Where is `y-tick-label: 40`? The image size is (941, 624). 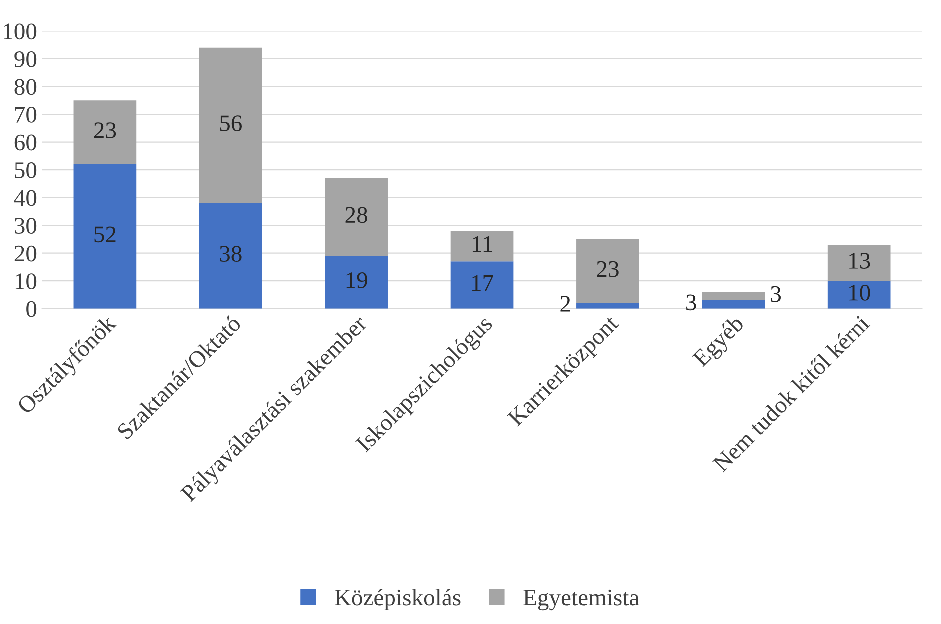 y-tick-label: 40 is located at coordinates (25, 198).